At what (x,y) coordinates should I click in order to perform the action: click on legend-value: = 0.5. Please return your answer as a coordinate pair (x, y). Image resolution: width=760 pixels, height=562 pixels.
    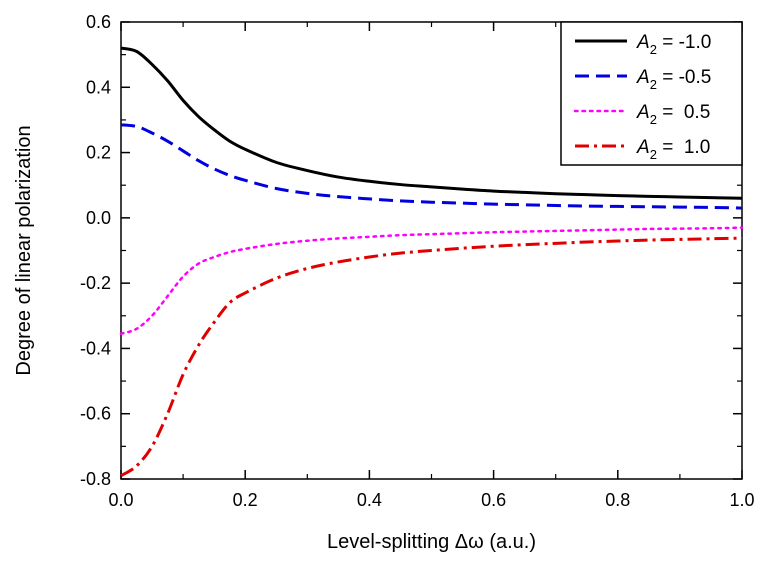
    Looking at the image, I should click on (683, 112).